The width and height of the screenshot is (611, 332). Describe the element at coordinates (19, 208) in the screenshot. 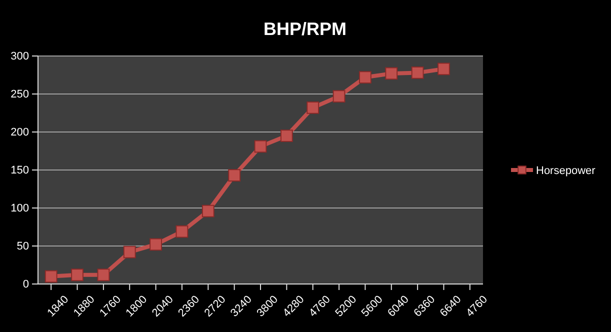

I see `y-tick-label: 100` at that location.